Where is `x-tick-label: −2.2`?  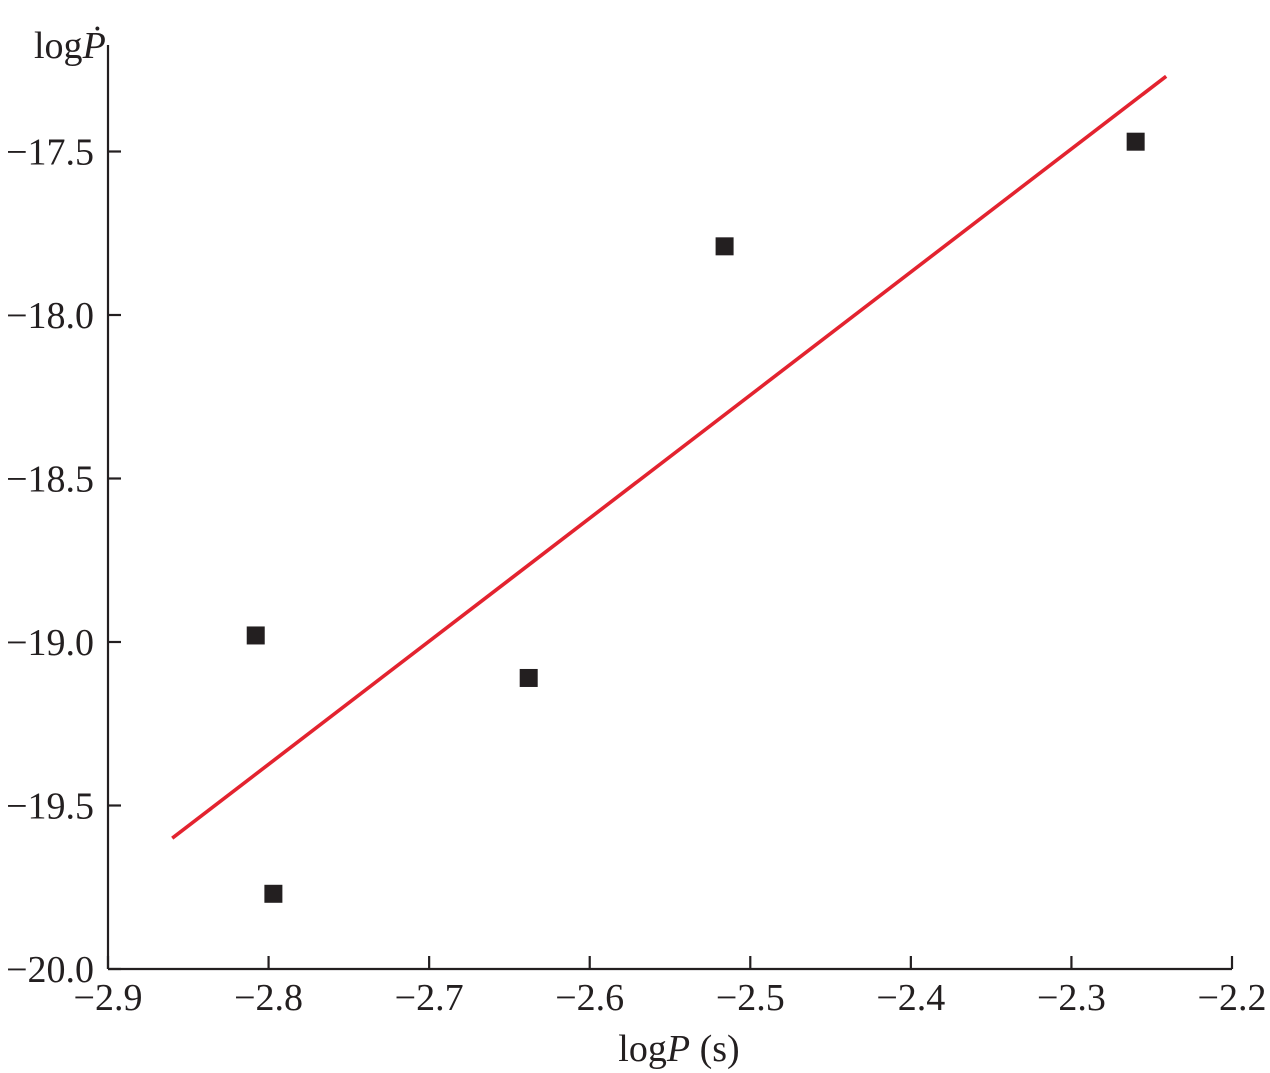
x-tick-label: −2.2 is located at coordinates (1232, 998).